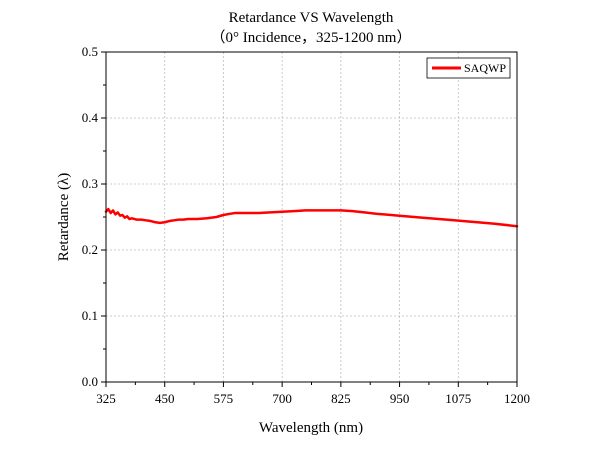 Image resolution: width=600 pixels, height=459 pixels. Describe the element at coordinates (517, 398) in the screenshot. I see `x-tick-label: 1200` at that location.